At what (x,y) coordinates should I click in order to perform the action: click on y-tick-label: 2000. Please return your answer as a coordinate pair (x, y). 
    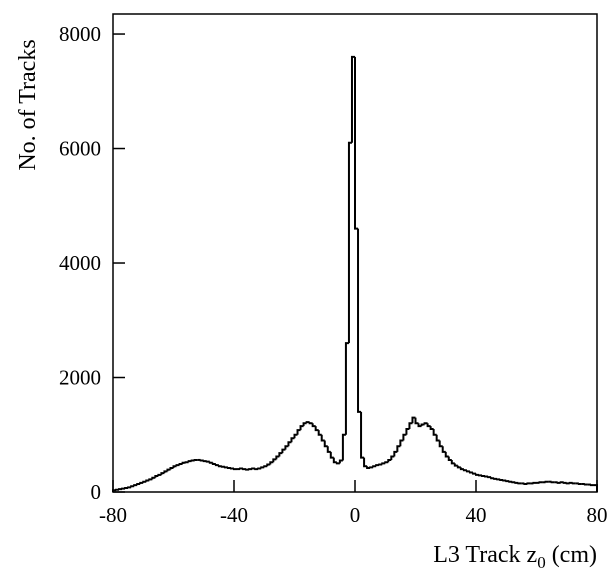
    Looking at the image, I should click on (80, 378).